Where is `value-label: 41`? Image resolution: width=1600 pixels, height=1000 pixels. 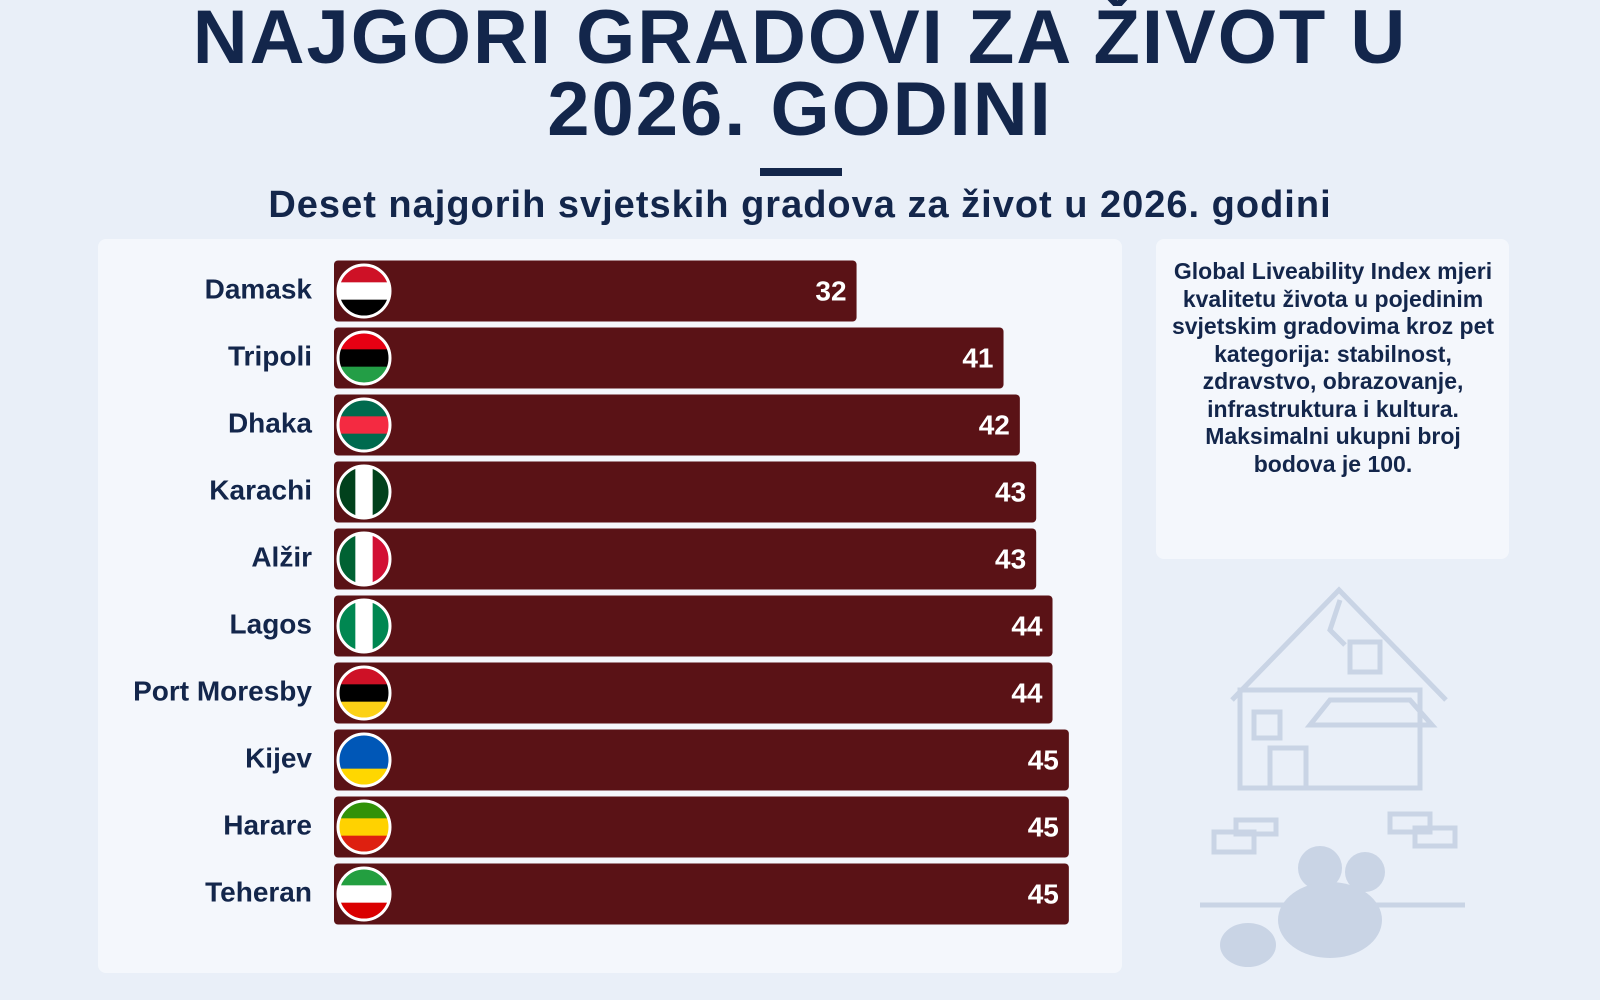
value-label: 41 is located at coordinates (977, 357).